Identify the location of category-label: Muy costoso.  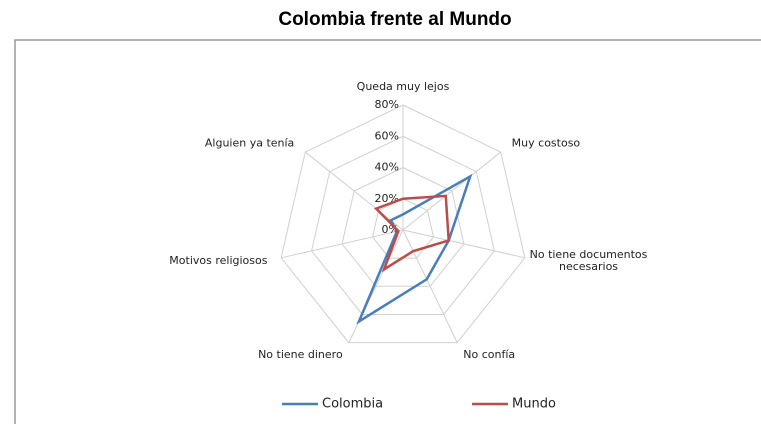
(546, 142).